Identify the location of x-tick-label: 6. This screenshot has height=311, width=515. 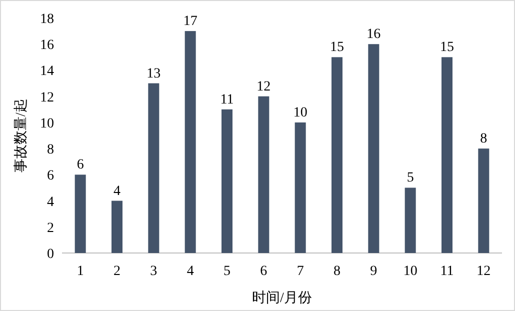
(264, 271).